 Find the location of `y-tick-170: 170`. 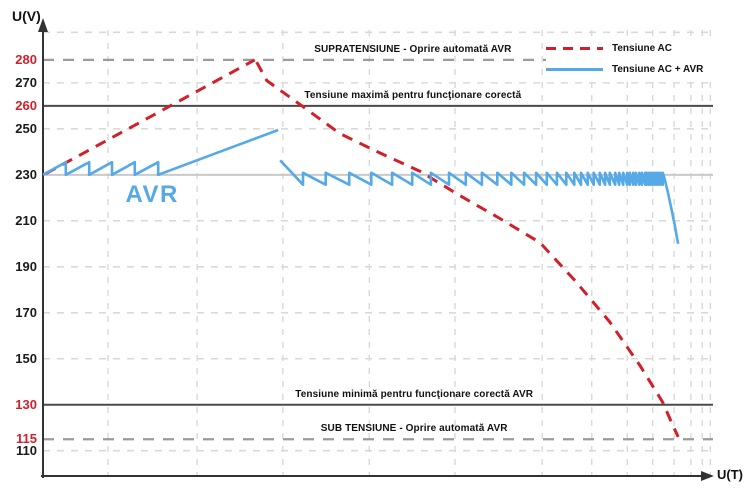

y-tick-170: 170 is located at coordinates (26, 312).